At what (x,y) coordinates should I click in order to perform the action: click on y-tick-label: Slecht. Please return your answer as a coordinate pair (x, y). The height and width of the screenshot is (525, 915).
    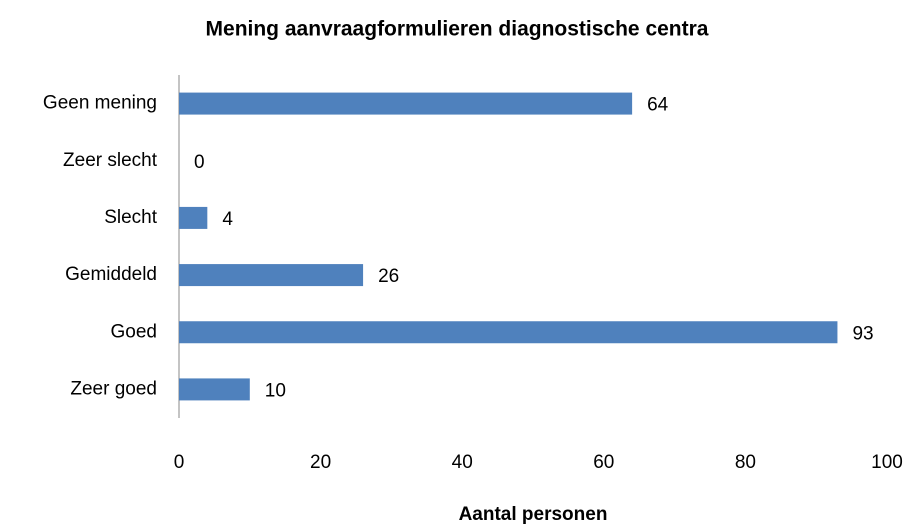
    Looking at the image, I should click on (131, 217).